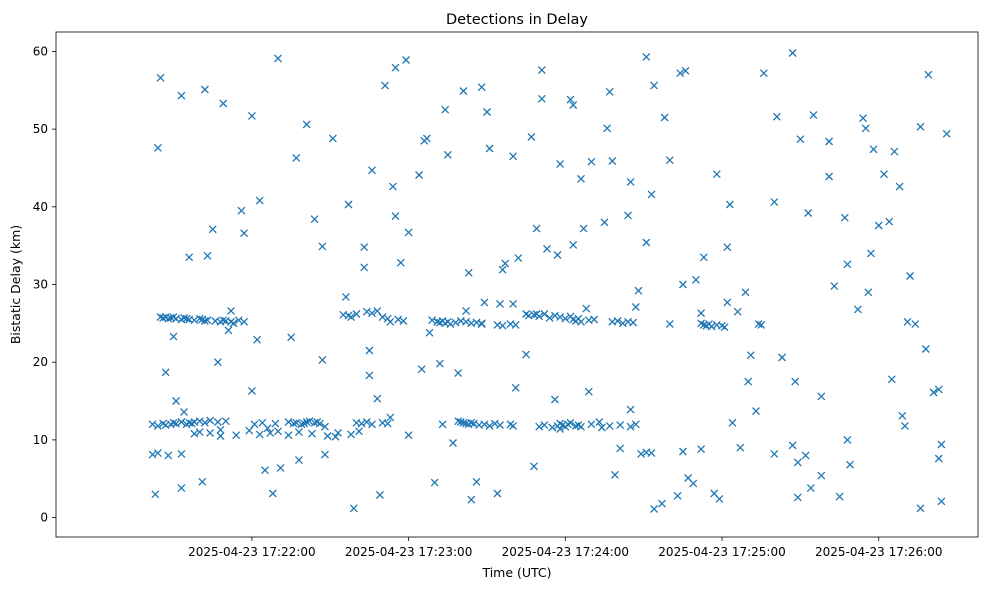 This screenshot has height=590, width=989. What do you see at coordinates (44, 518) in the screenshot?
I see `y-tick-label: 0` at bounding box center [44, 518].